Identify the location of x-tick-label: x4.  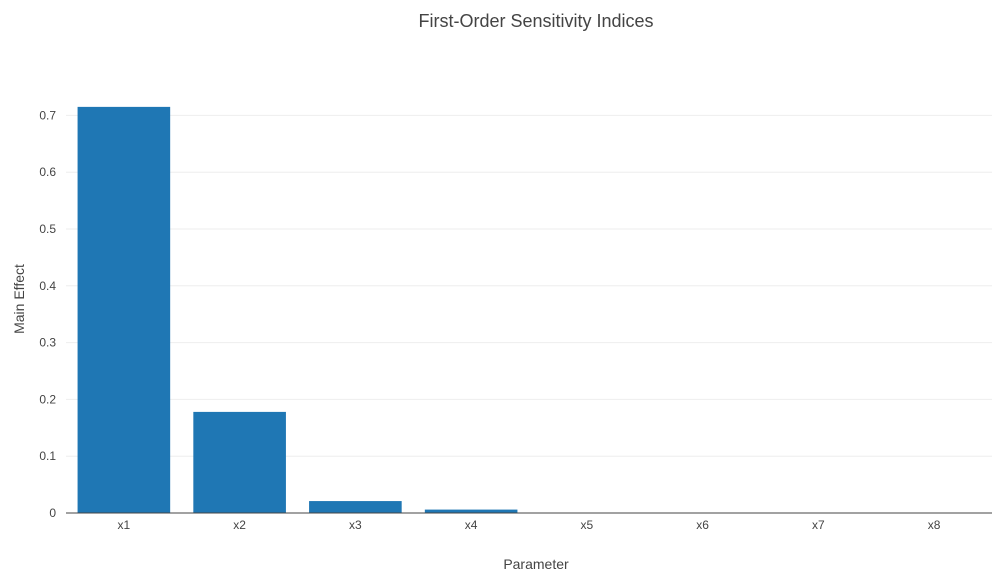
(471, 525).